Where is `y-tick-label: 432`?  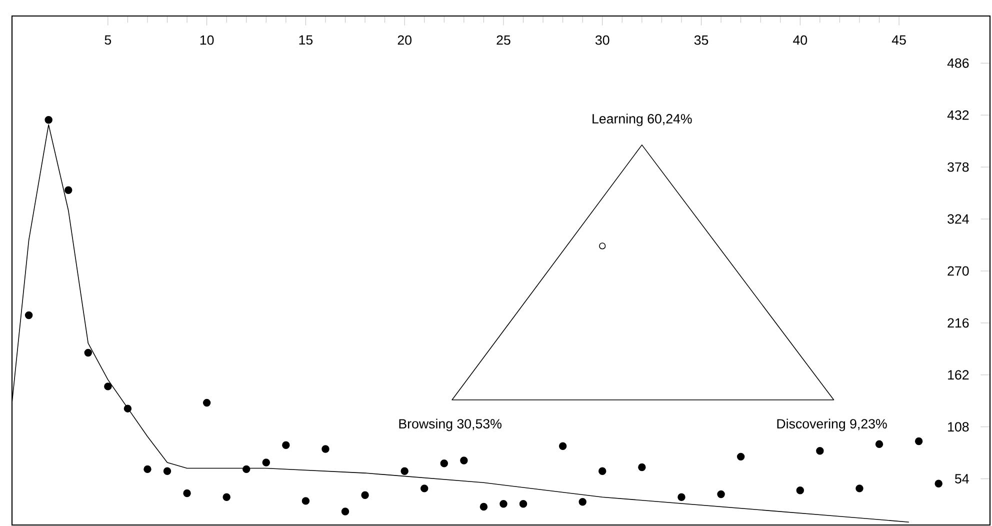
y-tick-label: 432 is located at coordinates (958, 115).